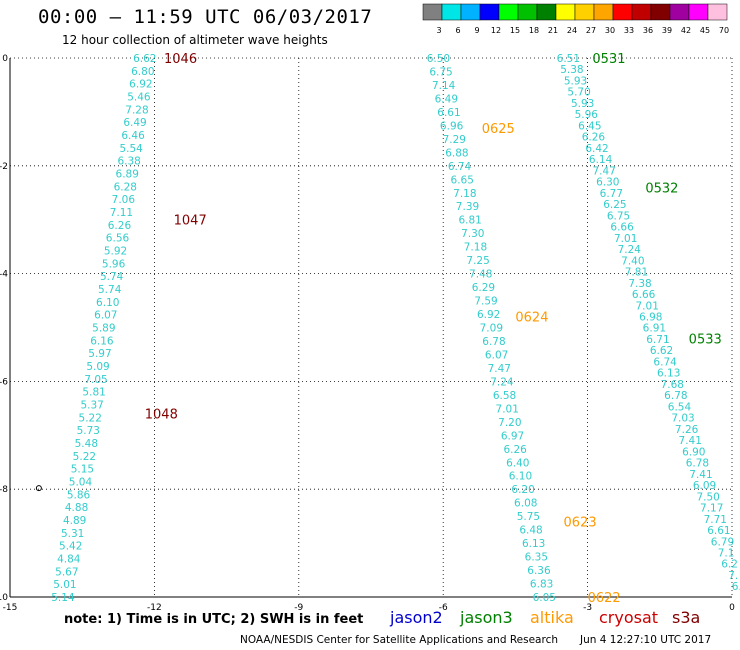 The height and width of the screenshot is (650, 740). Describe the element at coordinates (705, 339) in the screenshot. I see `pass-time-label: 0533` at that location.